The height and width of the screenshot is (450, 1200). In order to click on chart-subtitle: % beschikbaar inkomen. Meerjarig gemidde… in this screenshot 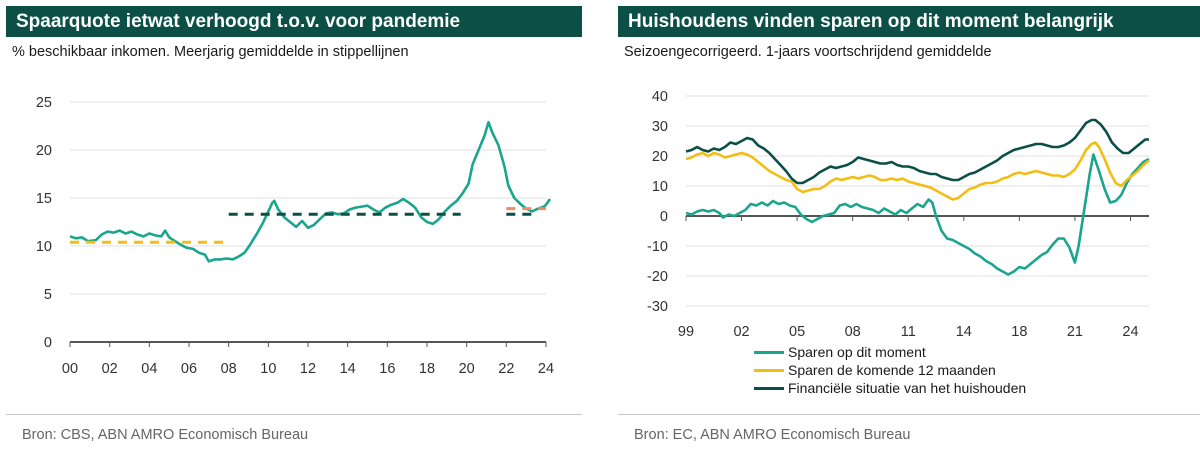, I will do `click(210, 52)`.